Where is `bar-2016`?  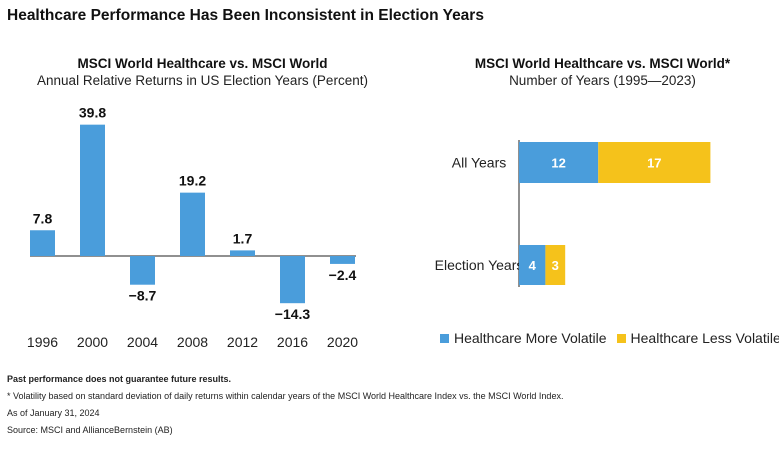
bar-2016 is located at coordinates (292, 280).